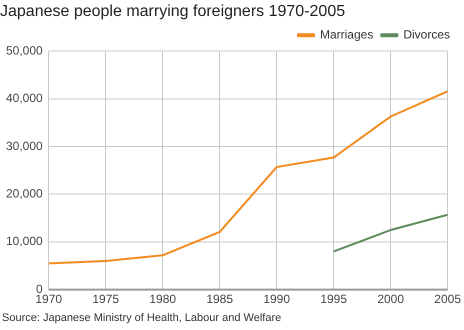 This screenshot has height=330, width=464. Describe the element at coordinates (142, 318) in the screenshot. I see `source-note: Source: Japanese Ministry of Health, Labour and Welfare` at that location.